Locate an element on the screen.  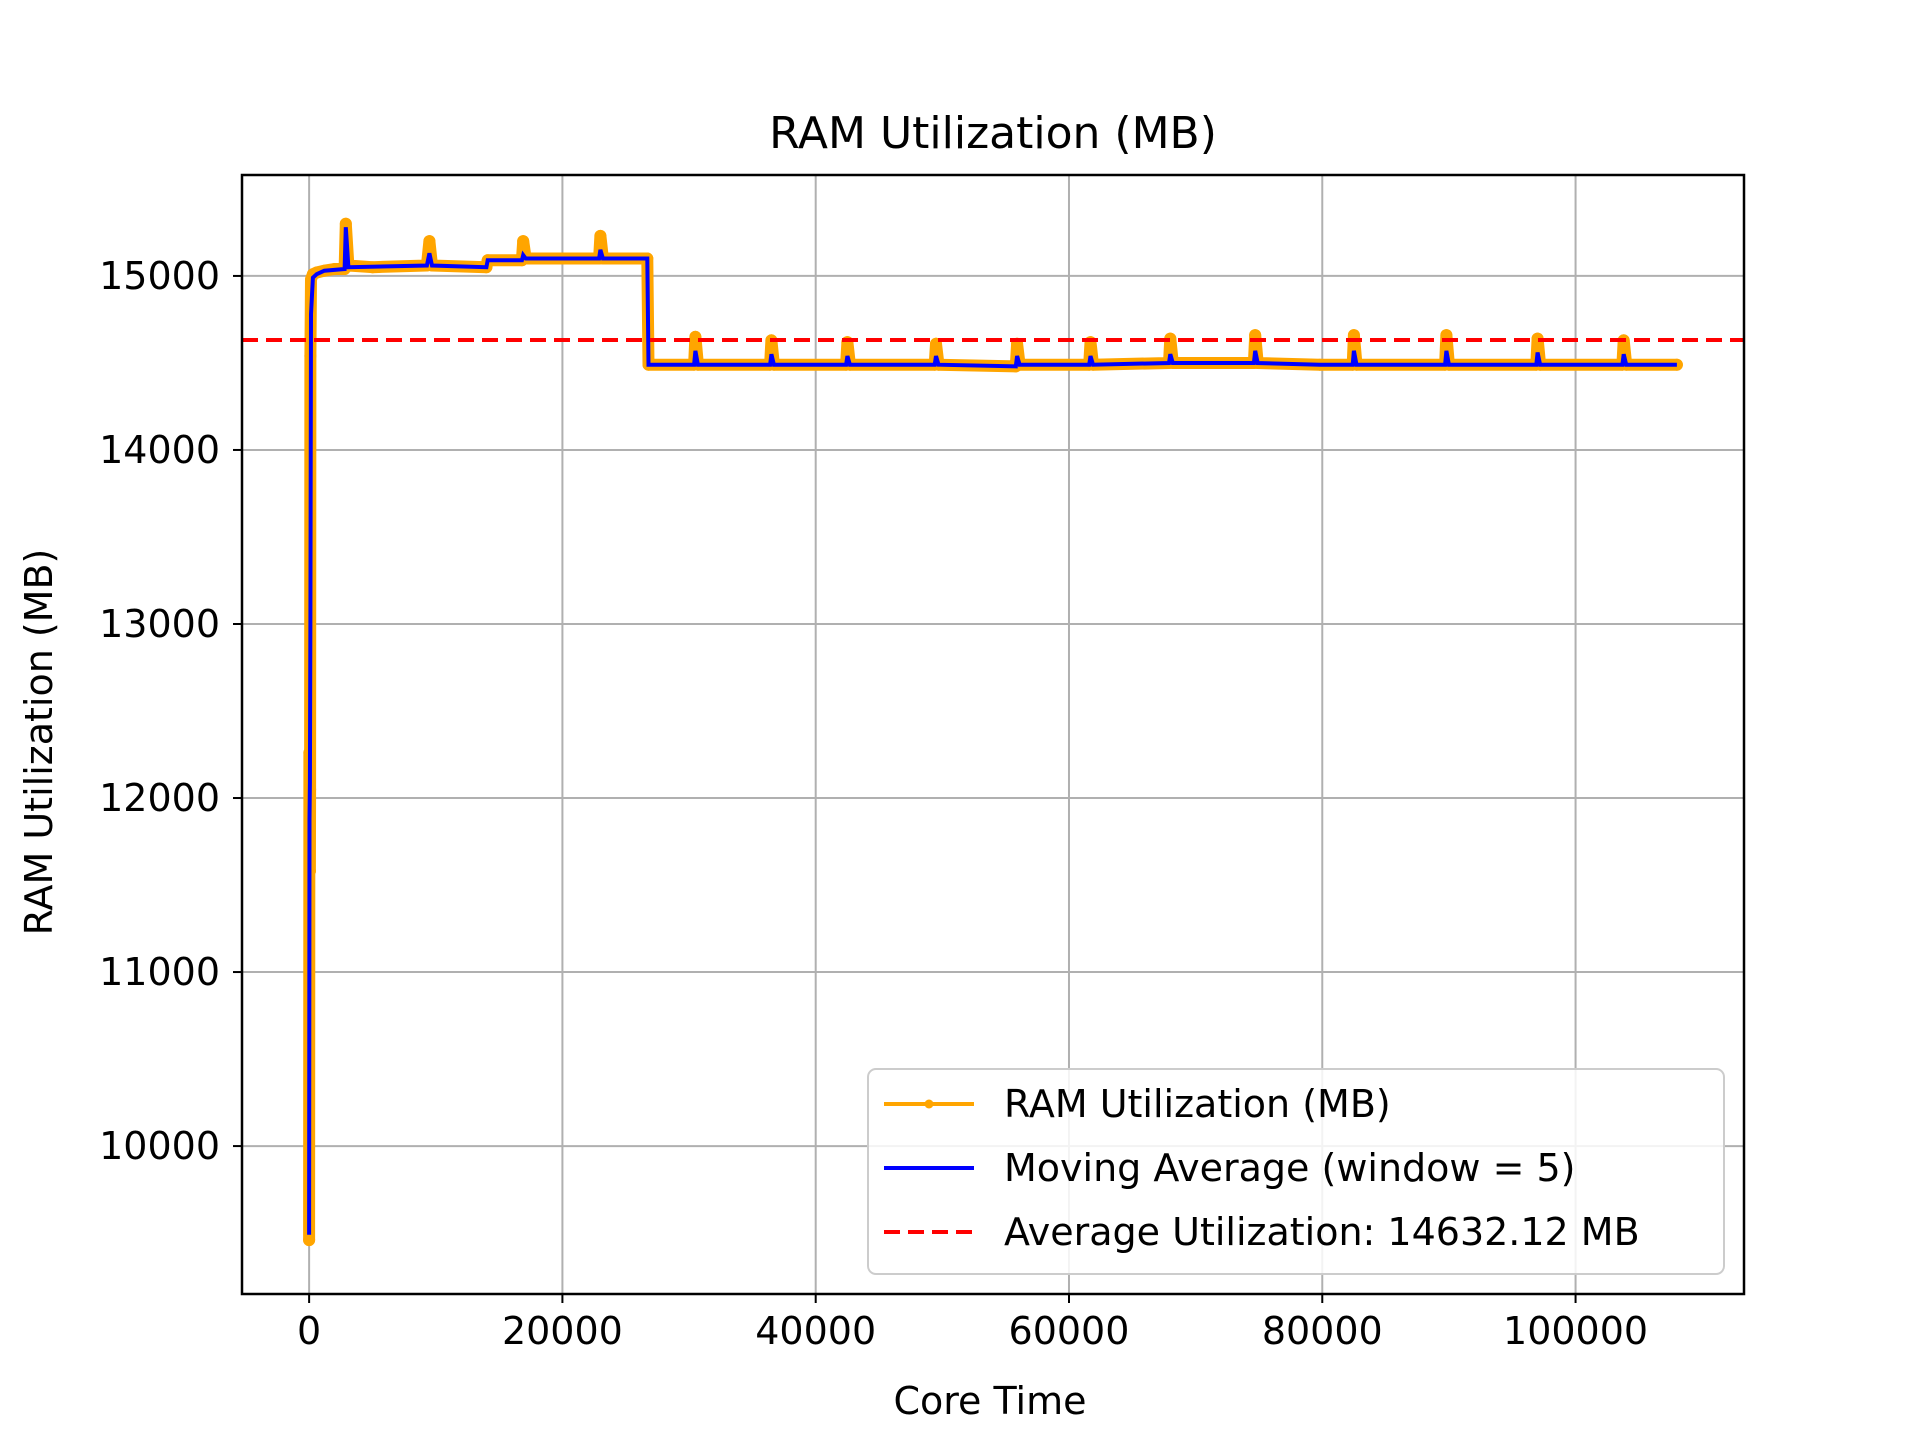
y-tick-label: 13000 is located at coordinates (159, 624).